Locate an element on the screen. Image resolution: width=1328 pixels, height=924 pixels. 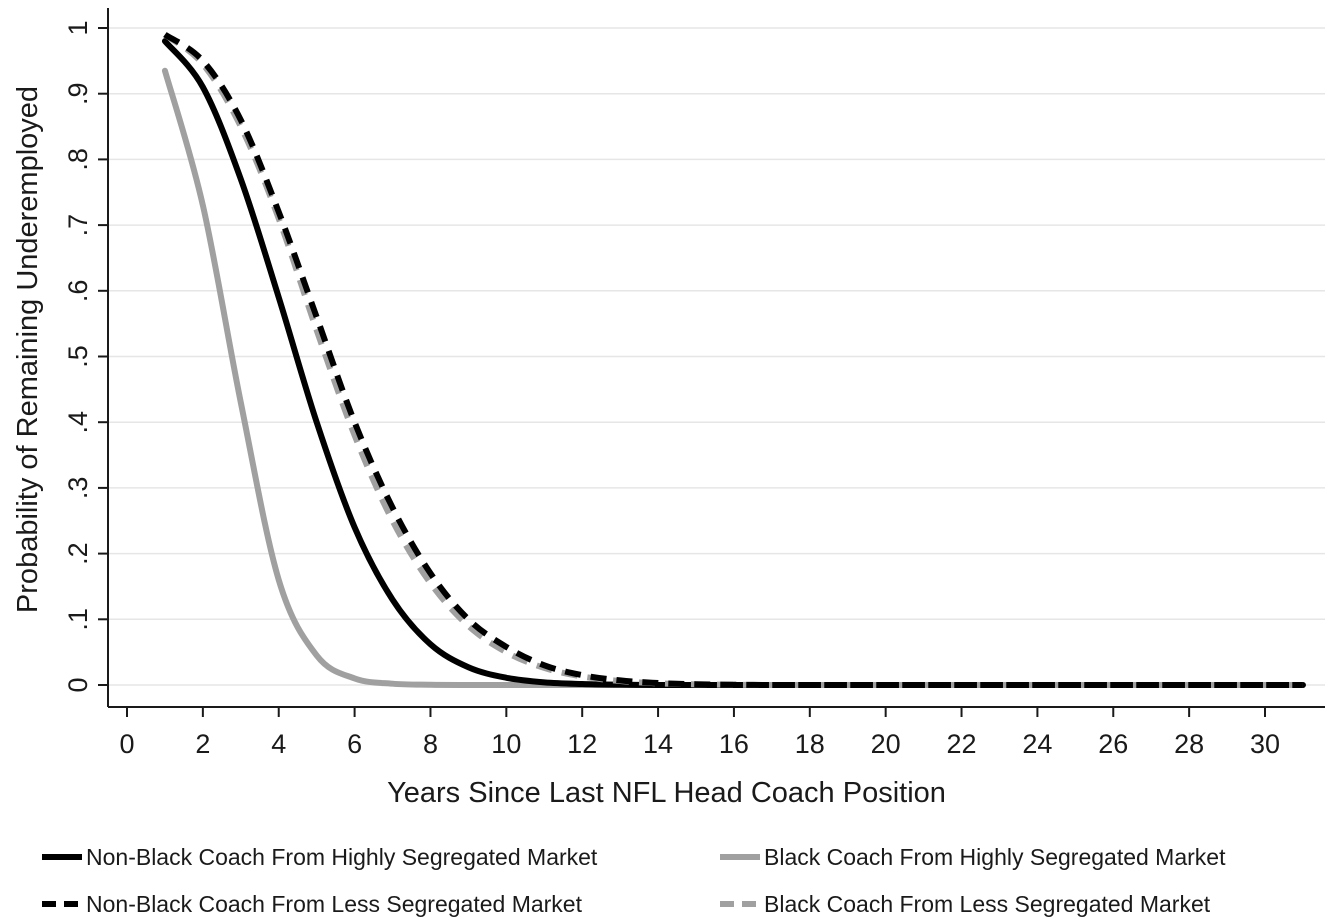
x-tick-label: 2 is located at coordinates (202, 744).